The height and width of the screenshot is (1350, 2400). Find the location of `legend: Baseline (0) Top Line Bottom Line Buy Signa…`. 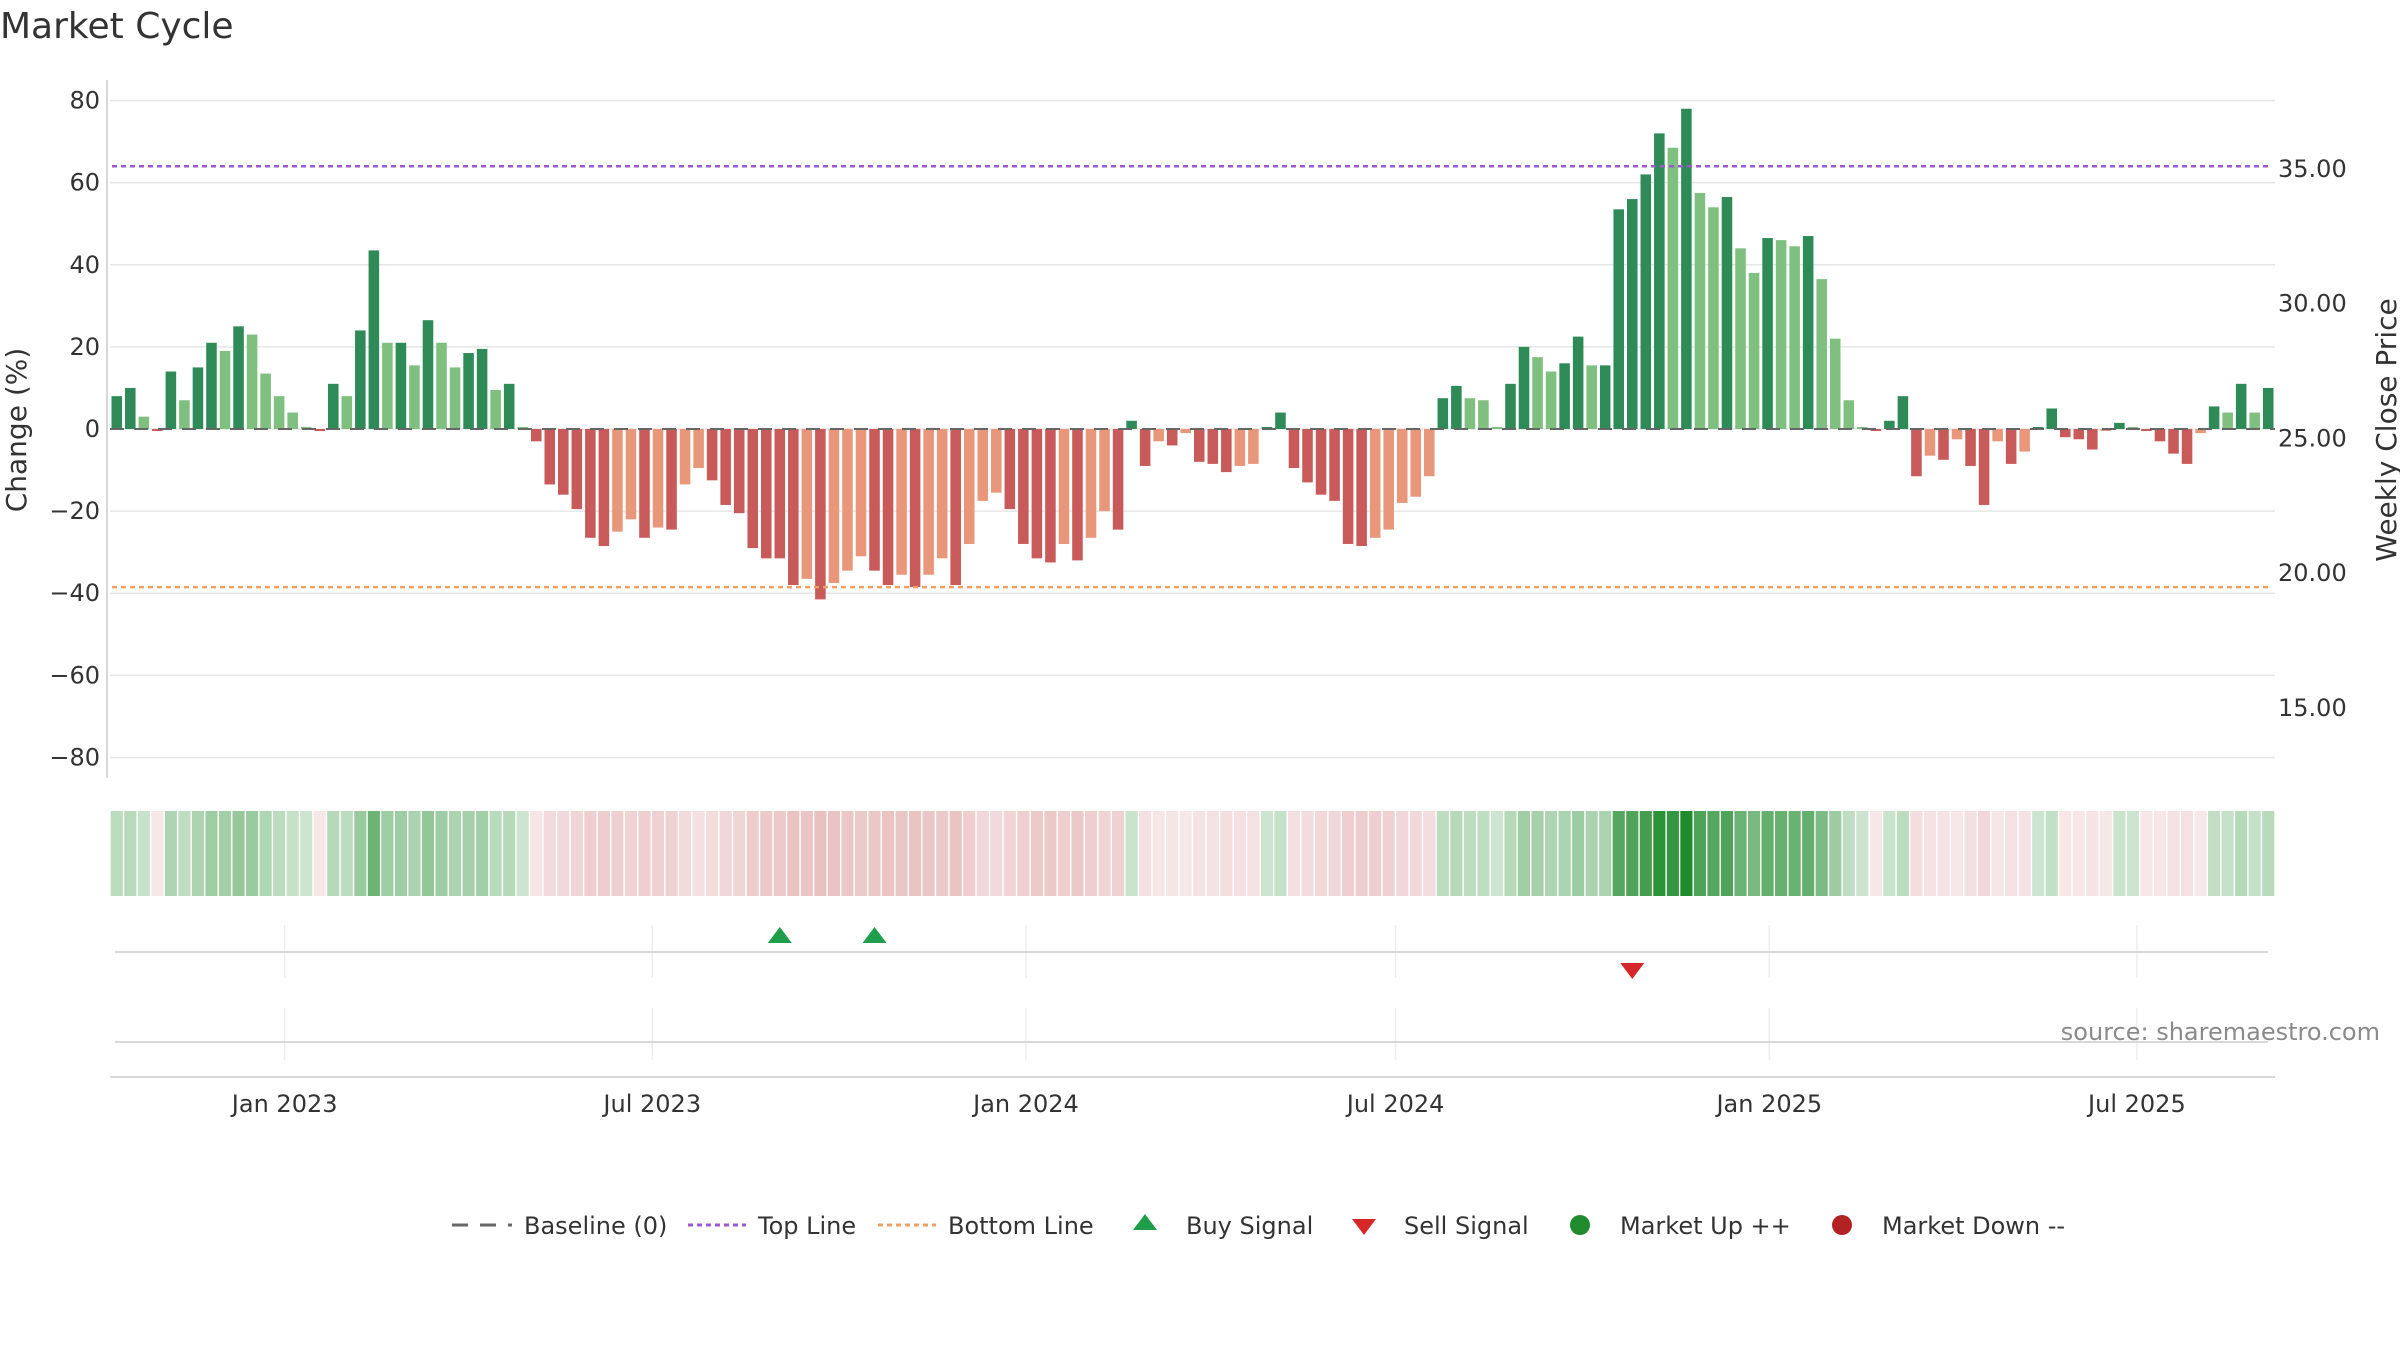

legend: Baseline (0) Top Line Bottom Line Buy Signa… is located at coordinates (1258, 1226).